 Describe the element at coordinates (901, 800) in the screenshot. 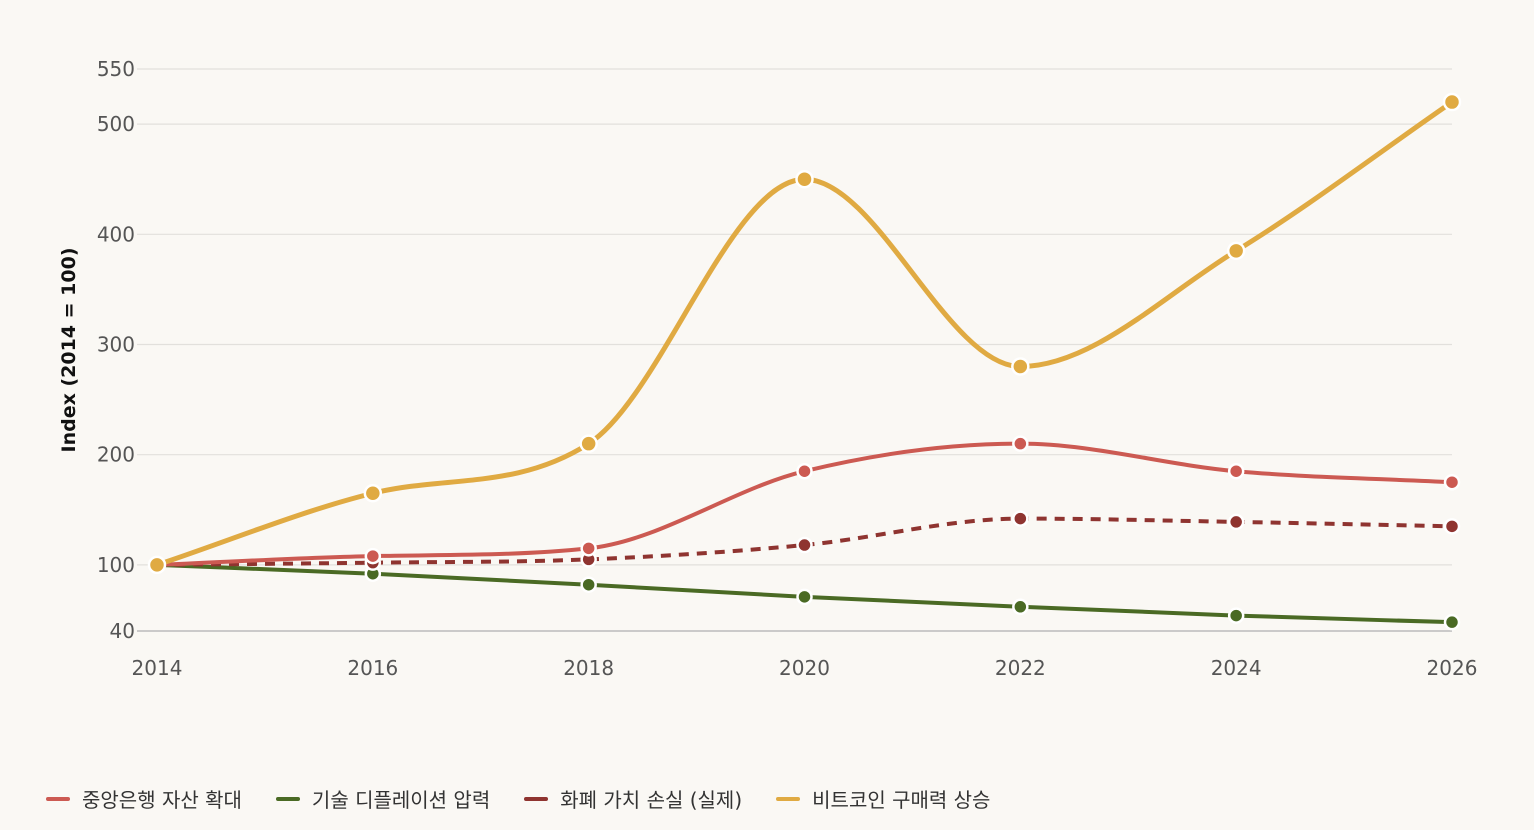

I see `legend-label-bitcoin: 비트코인 구매력 상승` at that location.